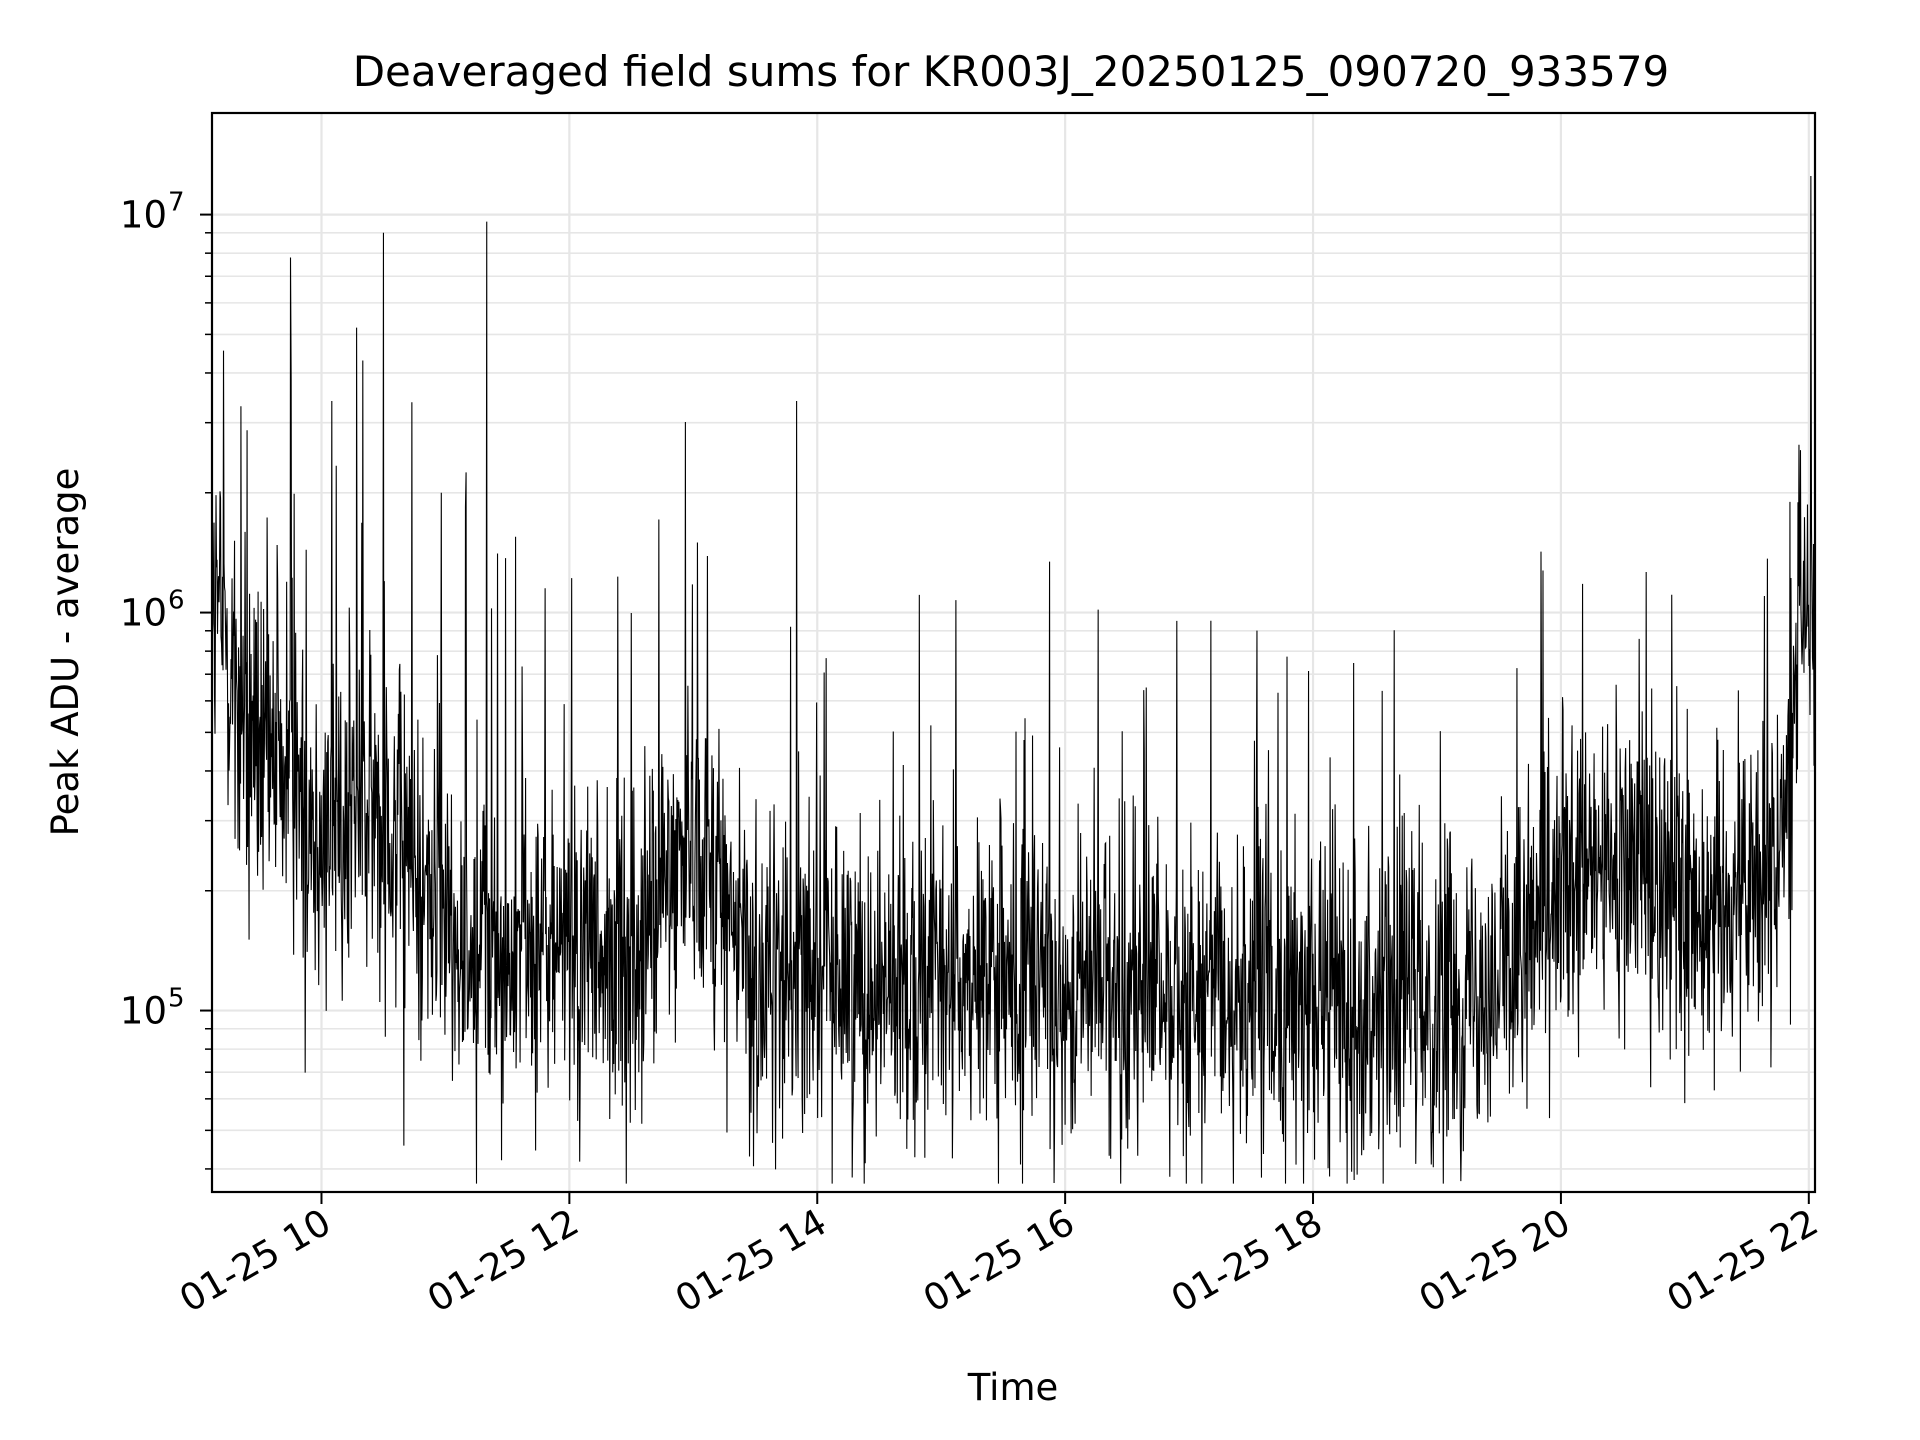 The width and height of the screenshot is (1920, 1440). Describe the element at coordinates (1743, 1261) in the screenshot. I see `x-tick-label: 01-25 22` at that location.